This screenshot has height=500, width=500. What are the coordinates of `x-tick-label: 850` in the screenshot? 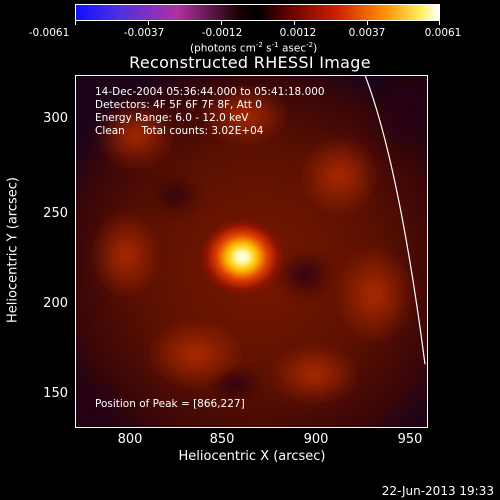 It's located at (222, 439).